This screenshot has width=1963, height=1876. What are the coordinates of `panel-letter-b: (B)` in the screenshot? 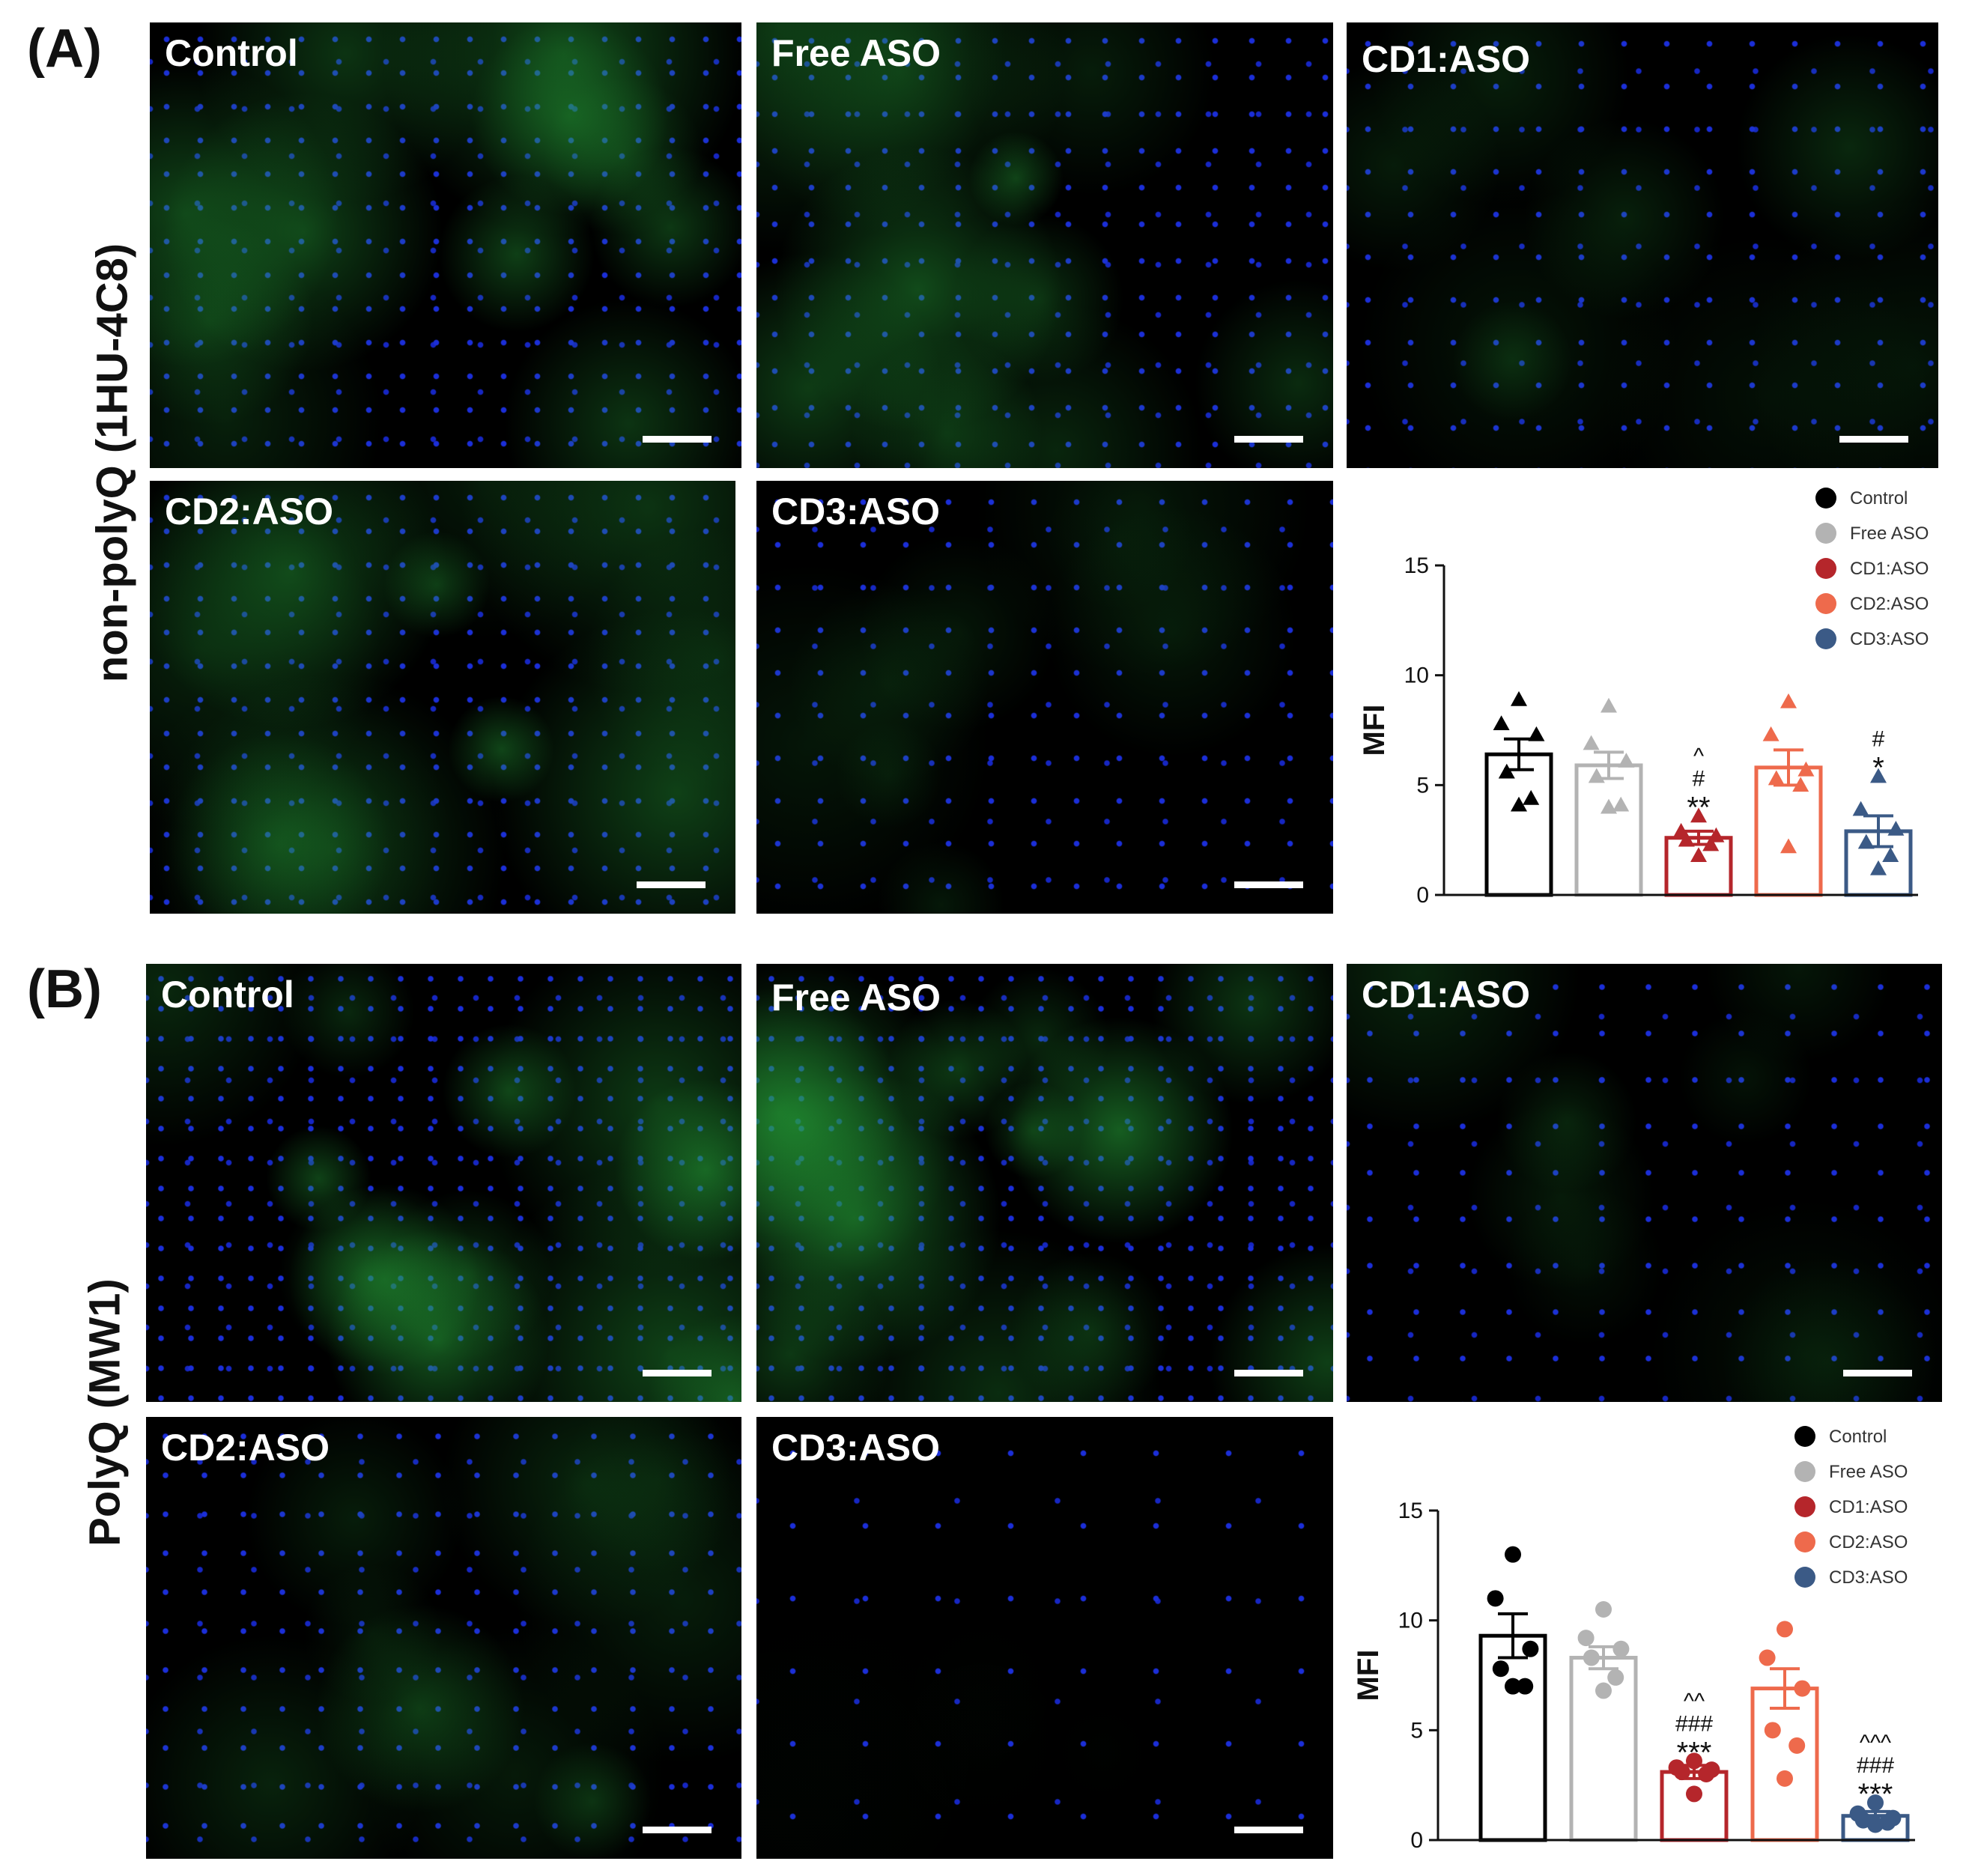 It's located at (64, 989).